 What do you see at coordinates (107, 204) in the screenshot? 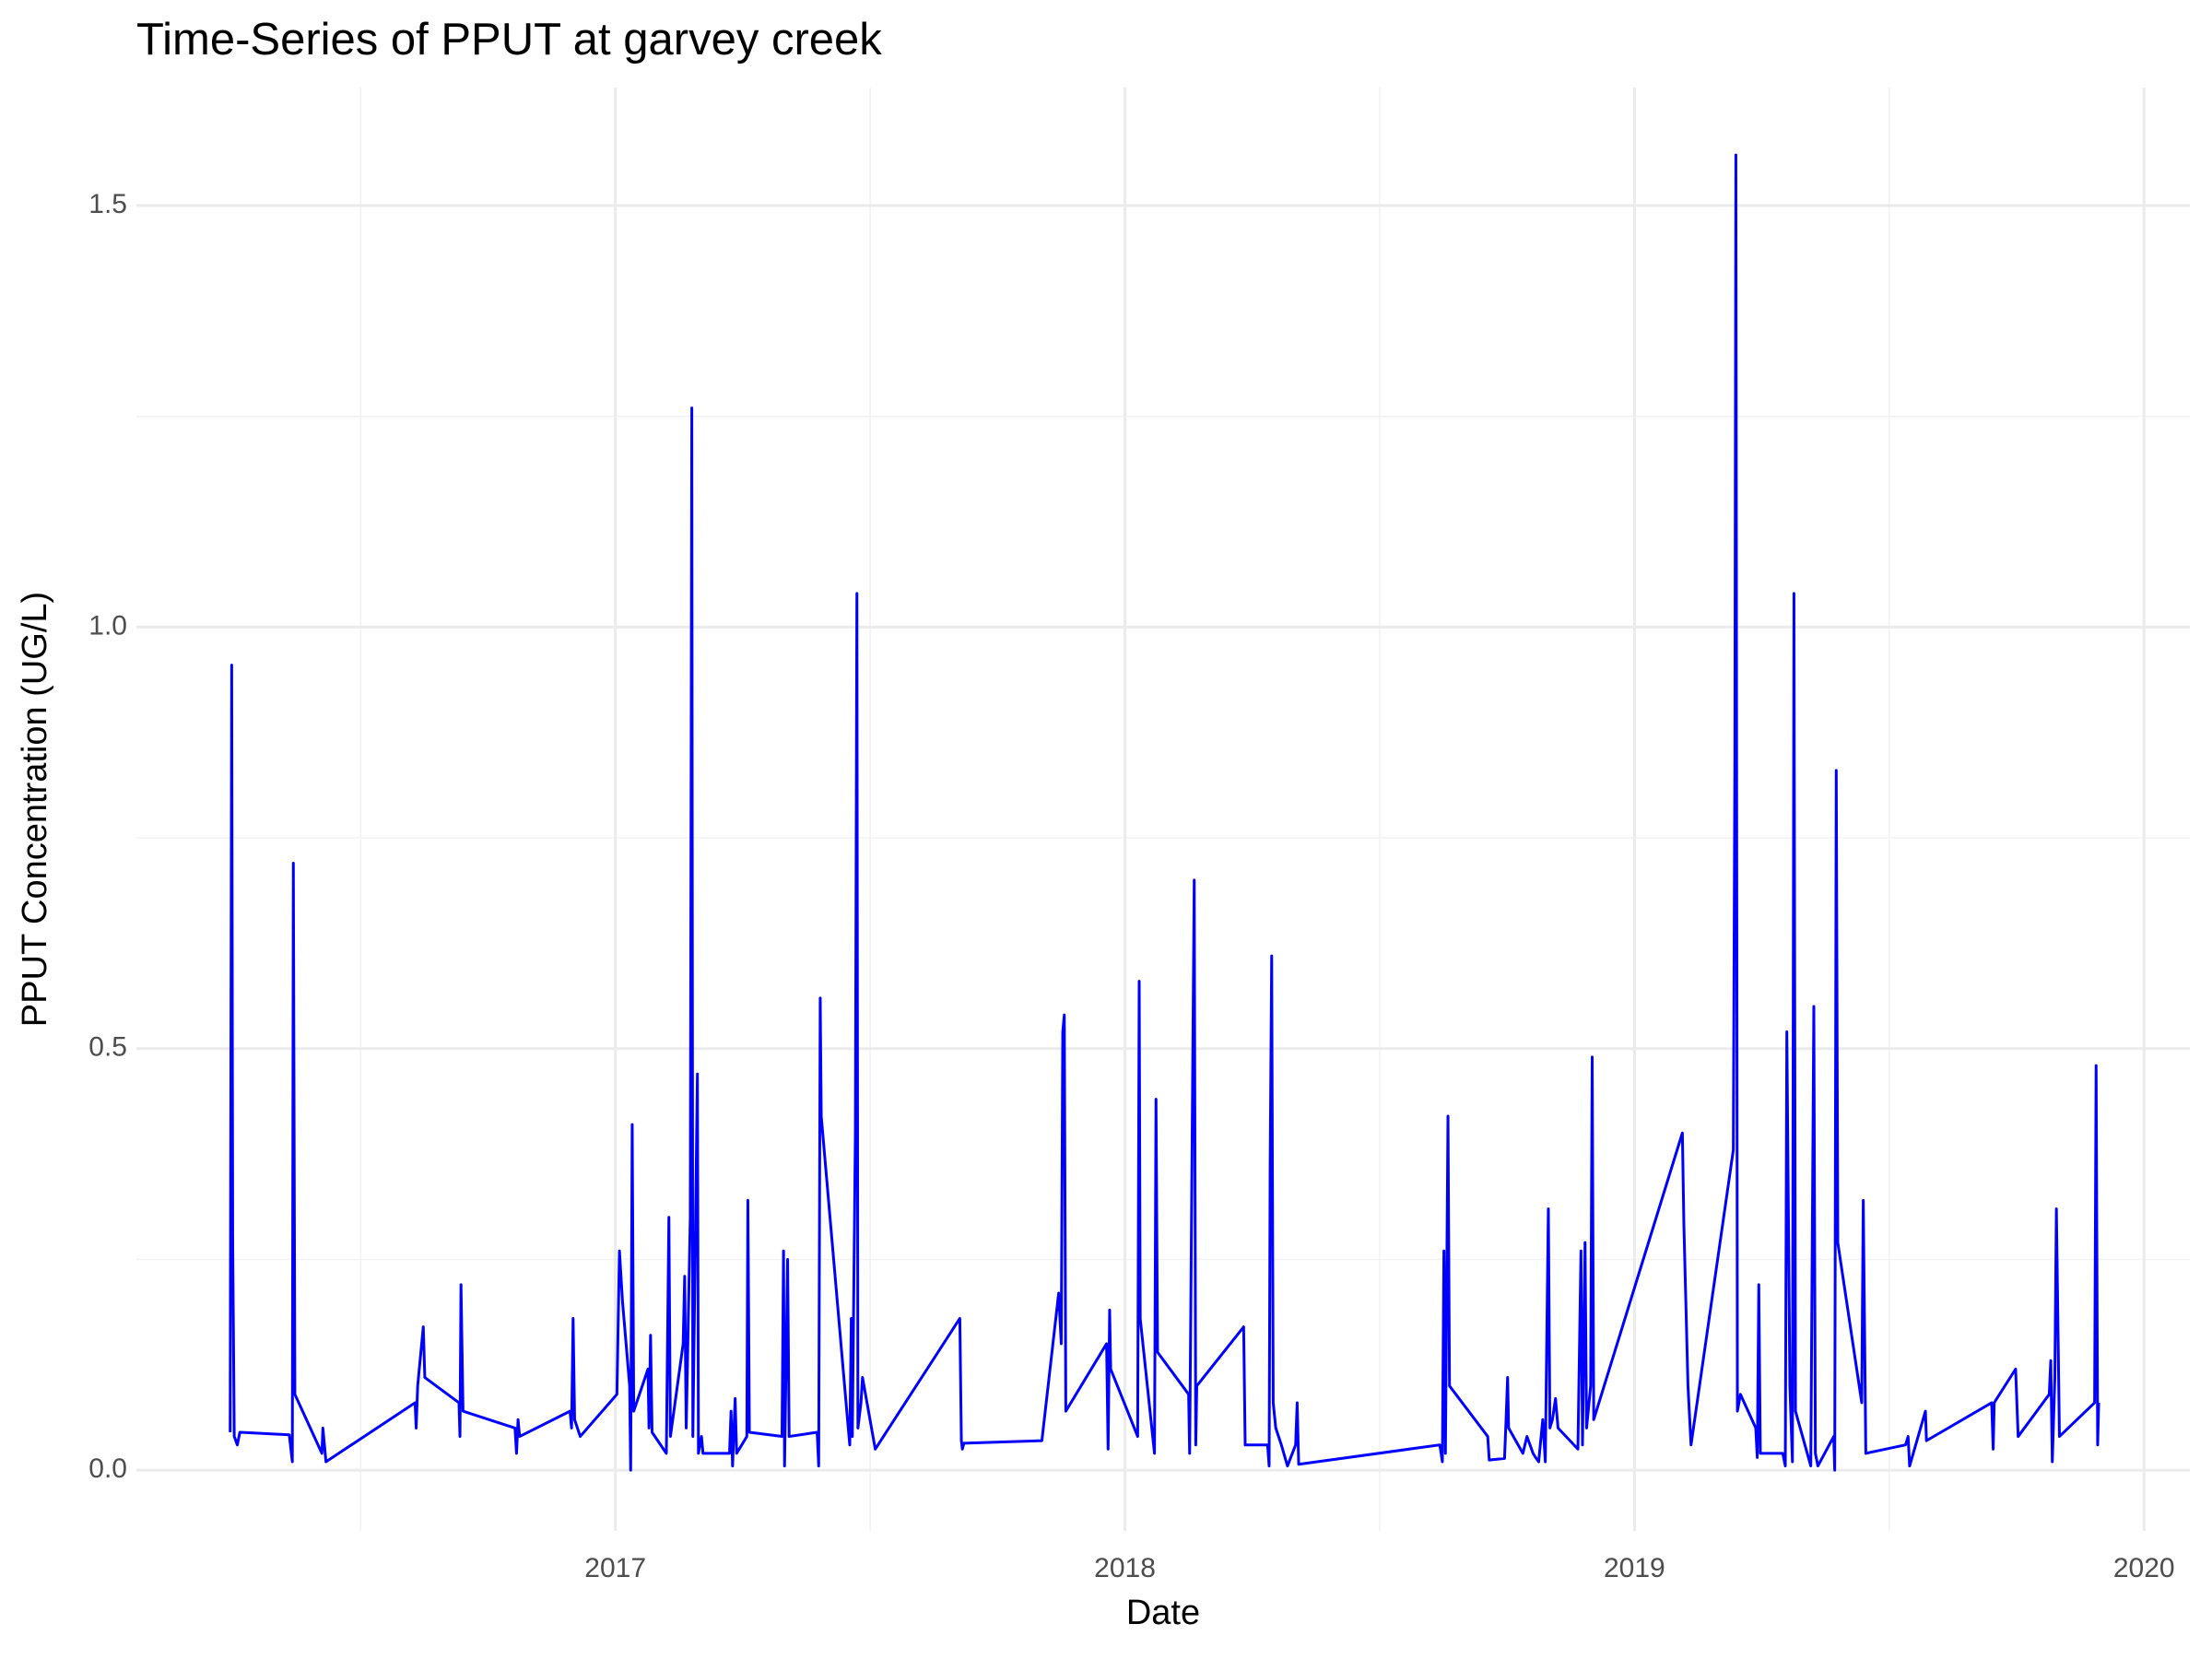
I see `y-tick-label: 1.5` at bounding box center [107, 204].